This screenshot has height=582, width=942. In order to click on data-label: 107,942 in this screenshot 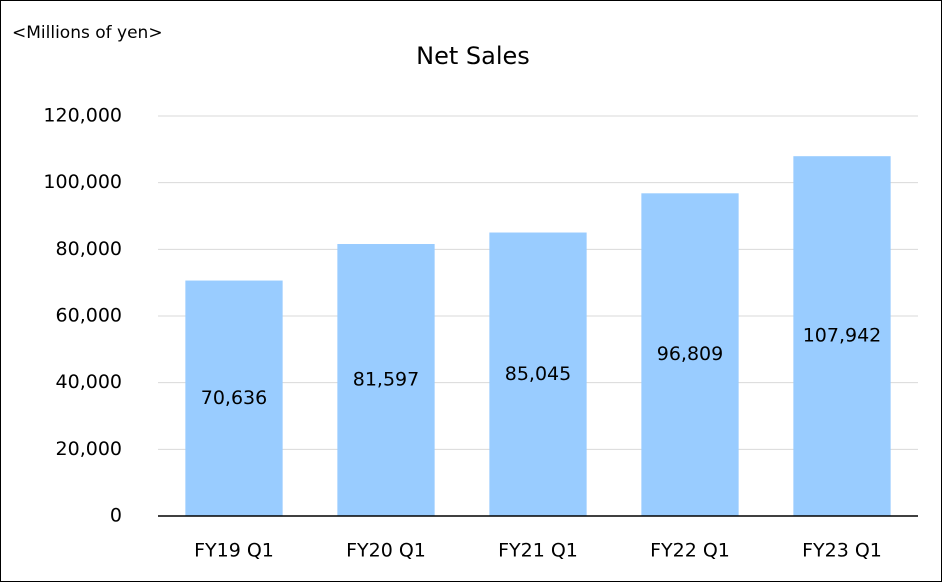, I will do `click(842, 336)`.